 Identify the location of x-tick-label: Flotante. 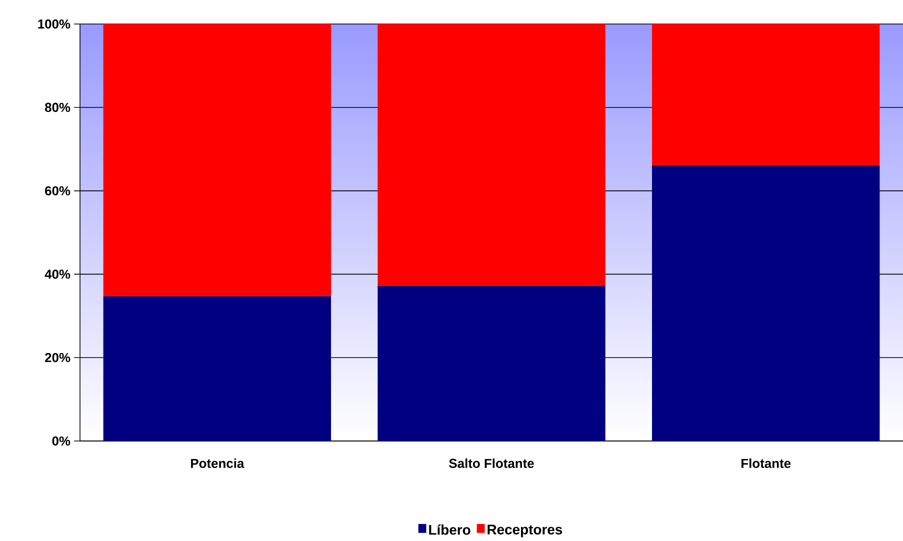
(766, 463).